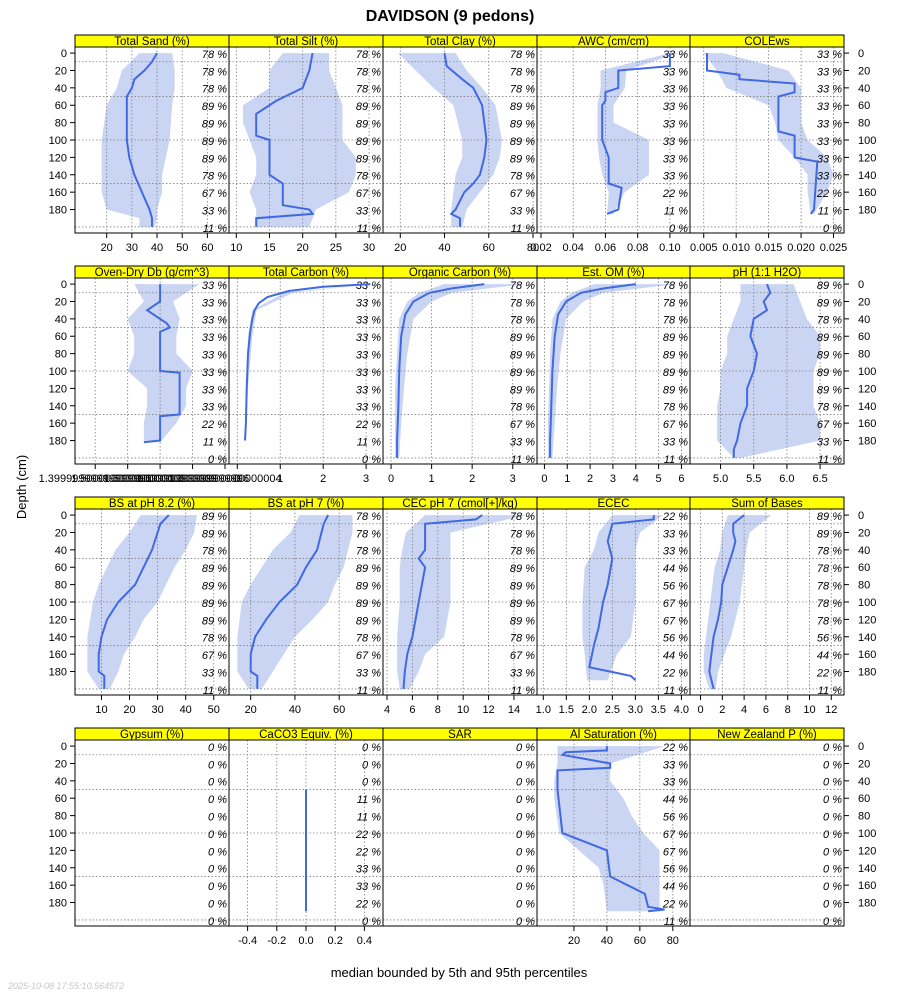 The width and height of the screenshot is (900, 1000). Describe the element at coordinates (704, 248) in the screenshot. I see `x-tick-label: 0.005` at that location.